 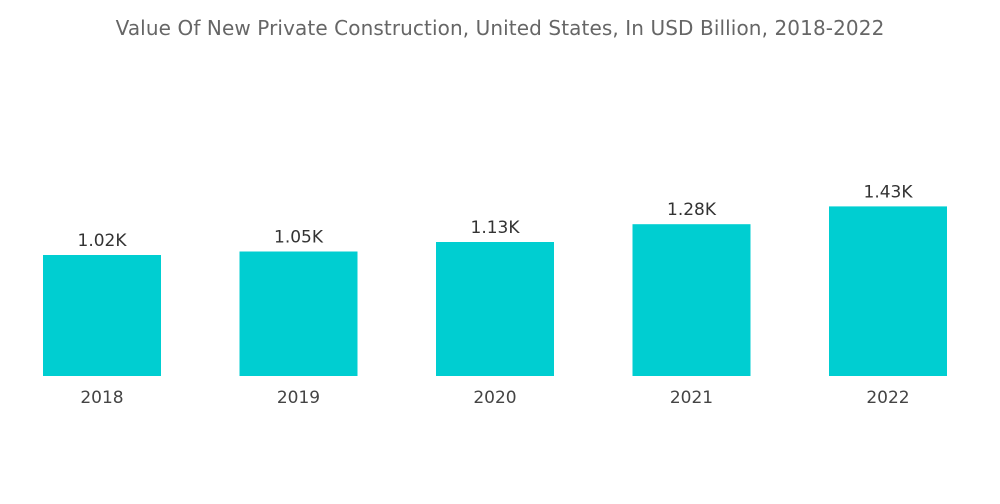 What do you see at coordinates (299, 238) in the screenshot?
I see `value-label-2019: 1.05K` at bounding box center [299, 238].